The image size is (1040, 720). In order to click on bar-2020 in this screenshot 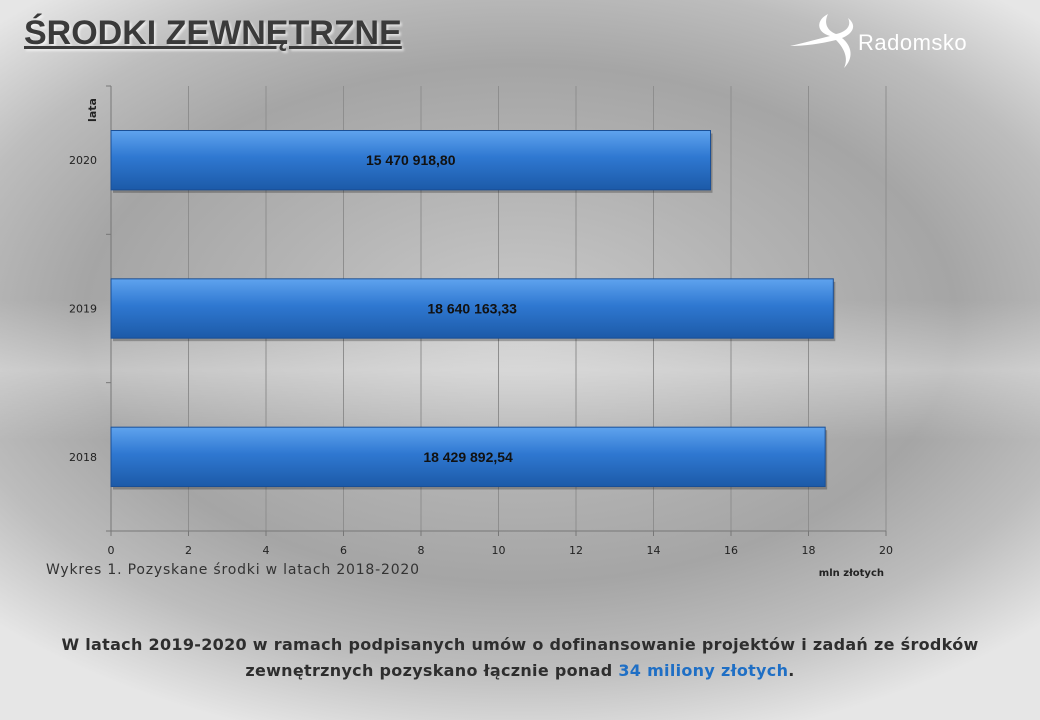, I will do `click(410, 160)`.